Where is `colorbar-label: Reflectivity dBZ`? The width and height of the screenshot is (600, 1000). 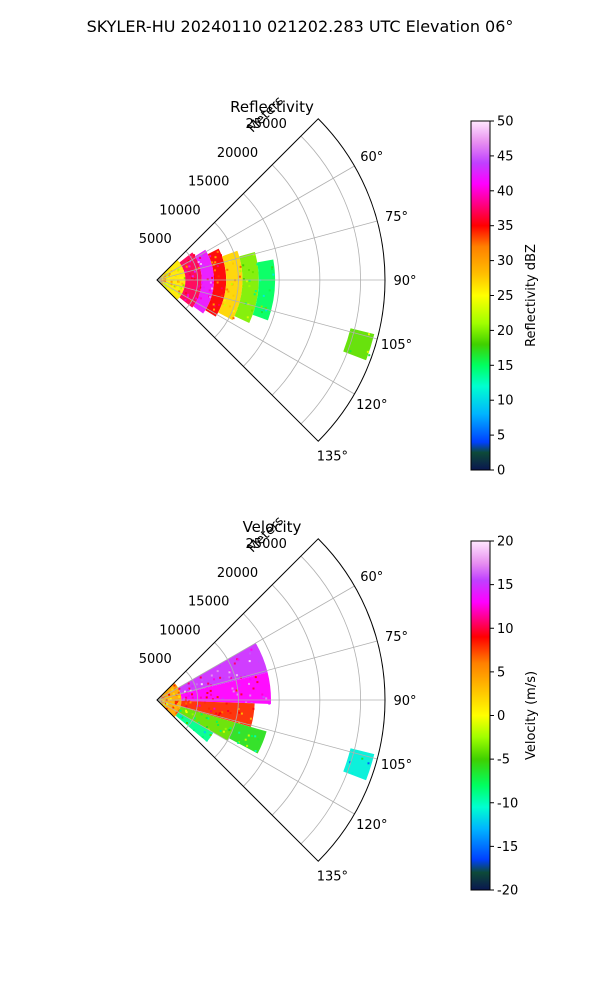 colorbar-label: Reflectivity dBZ is located at coordinates (531, 295).